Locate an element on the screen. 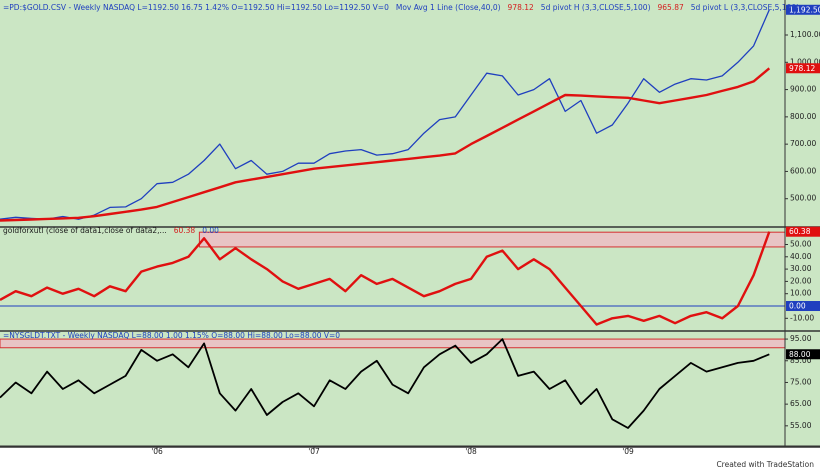  y-tick-label: 55.00 is located at coordinates (801, 425).